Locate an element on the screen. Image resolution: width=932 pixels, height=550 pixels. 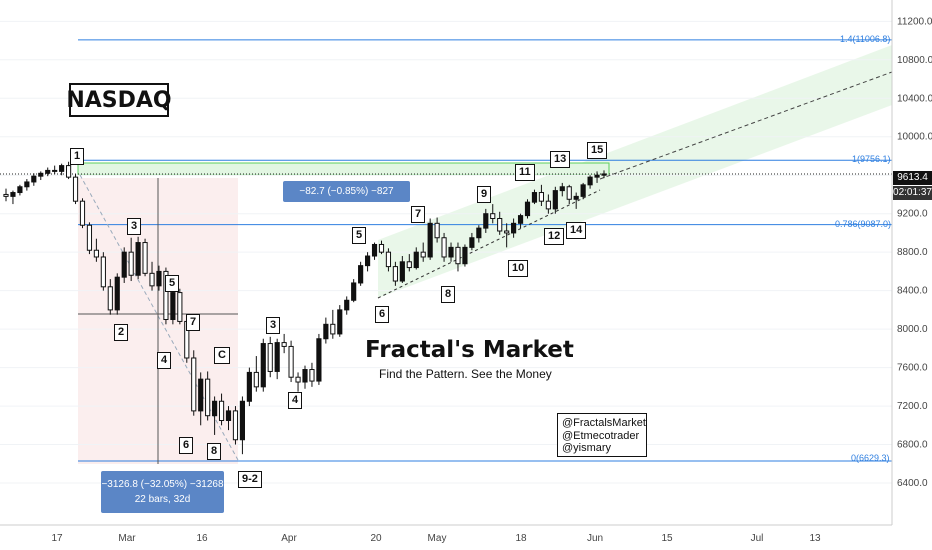
social-handles: @FractalsMarket @Etmecotrader @yismary is located at coordinates (602, 435).